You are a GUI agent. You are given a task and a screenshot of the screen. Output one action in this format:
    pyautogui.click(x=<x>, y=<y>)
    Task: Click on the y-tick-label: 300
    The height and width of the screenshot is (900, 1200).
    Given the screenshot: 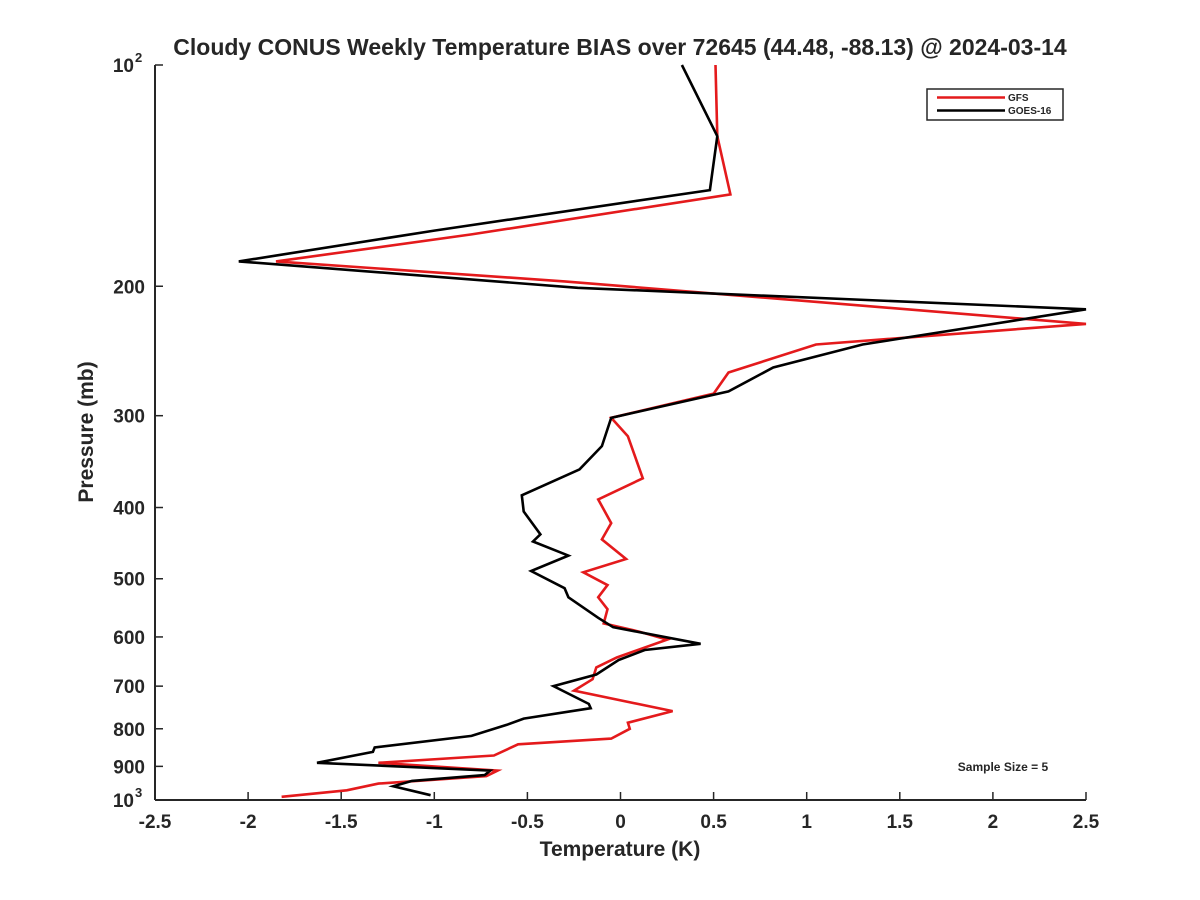 What is the action you would take?
    pyautogui.click(x=129, y=417)
    